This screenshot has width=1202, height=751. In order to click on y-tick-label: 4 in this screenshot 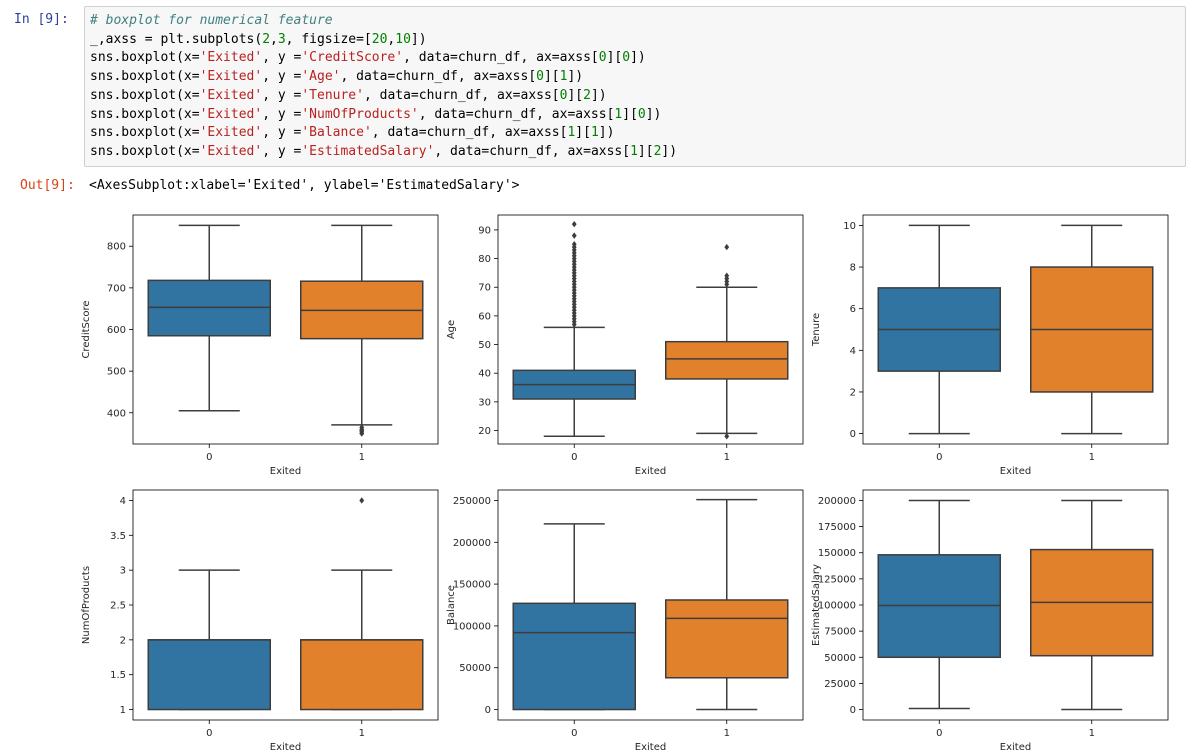, I will do `click(123, 501)`.